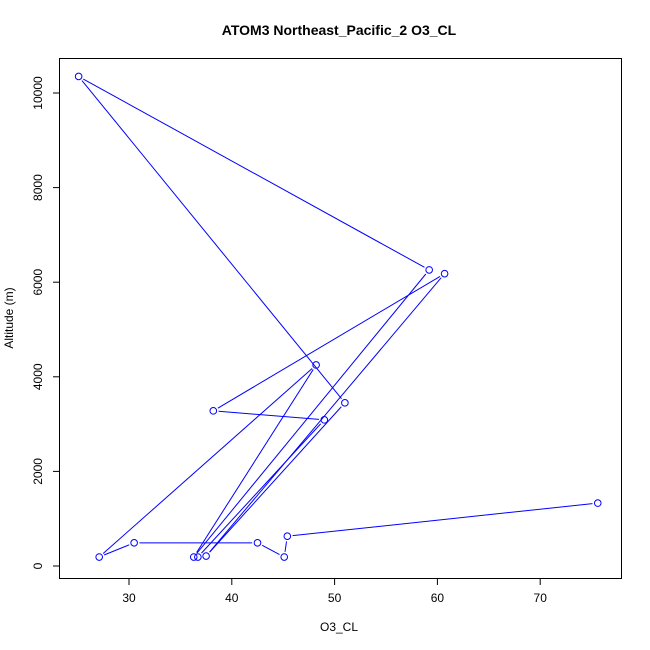  I want to click on chart-title: ATOM3 Northeast_Pacific_2 O3_CL, so click(339, 30).